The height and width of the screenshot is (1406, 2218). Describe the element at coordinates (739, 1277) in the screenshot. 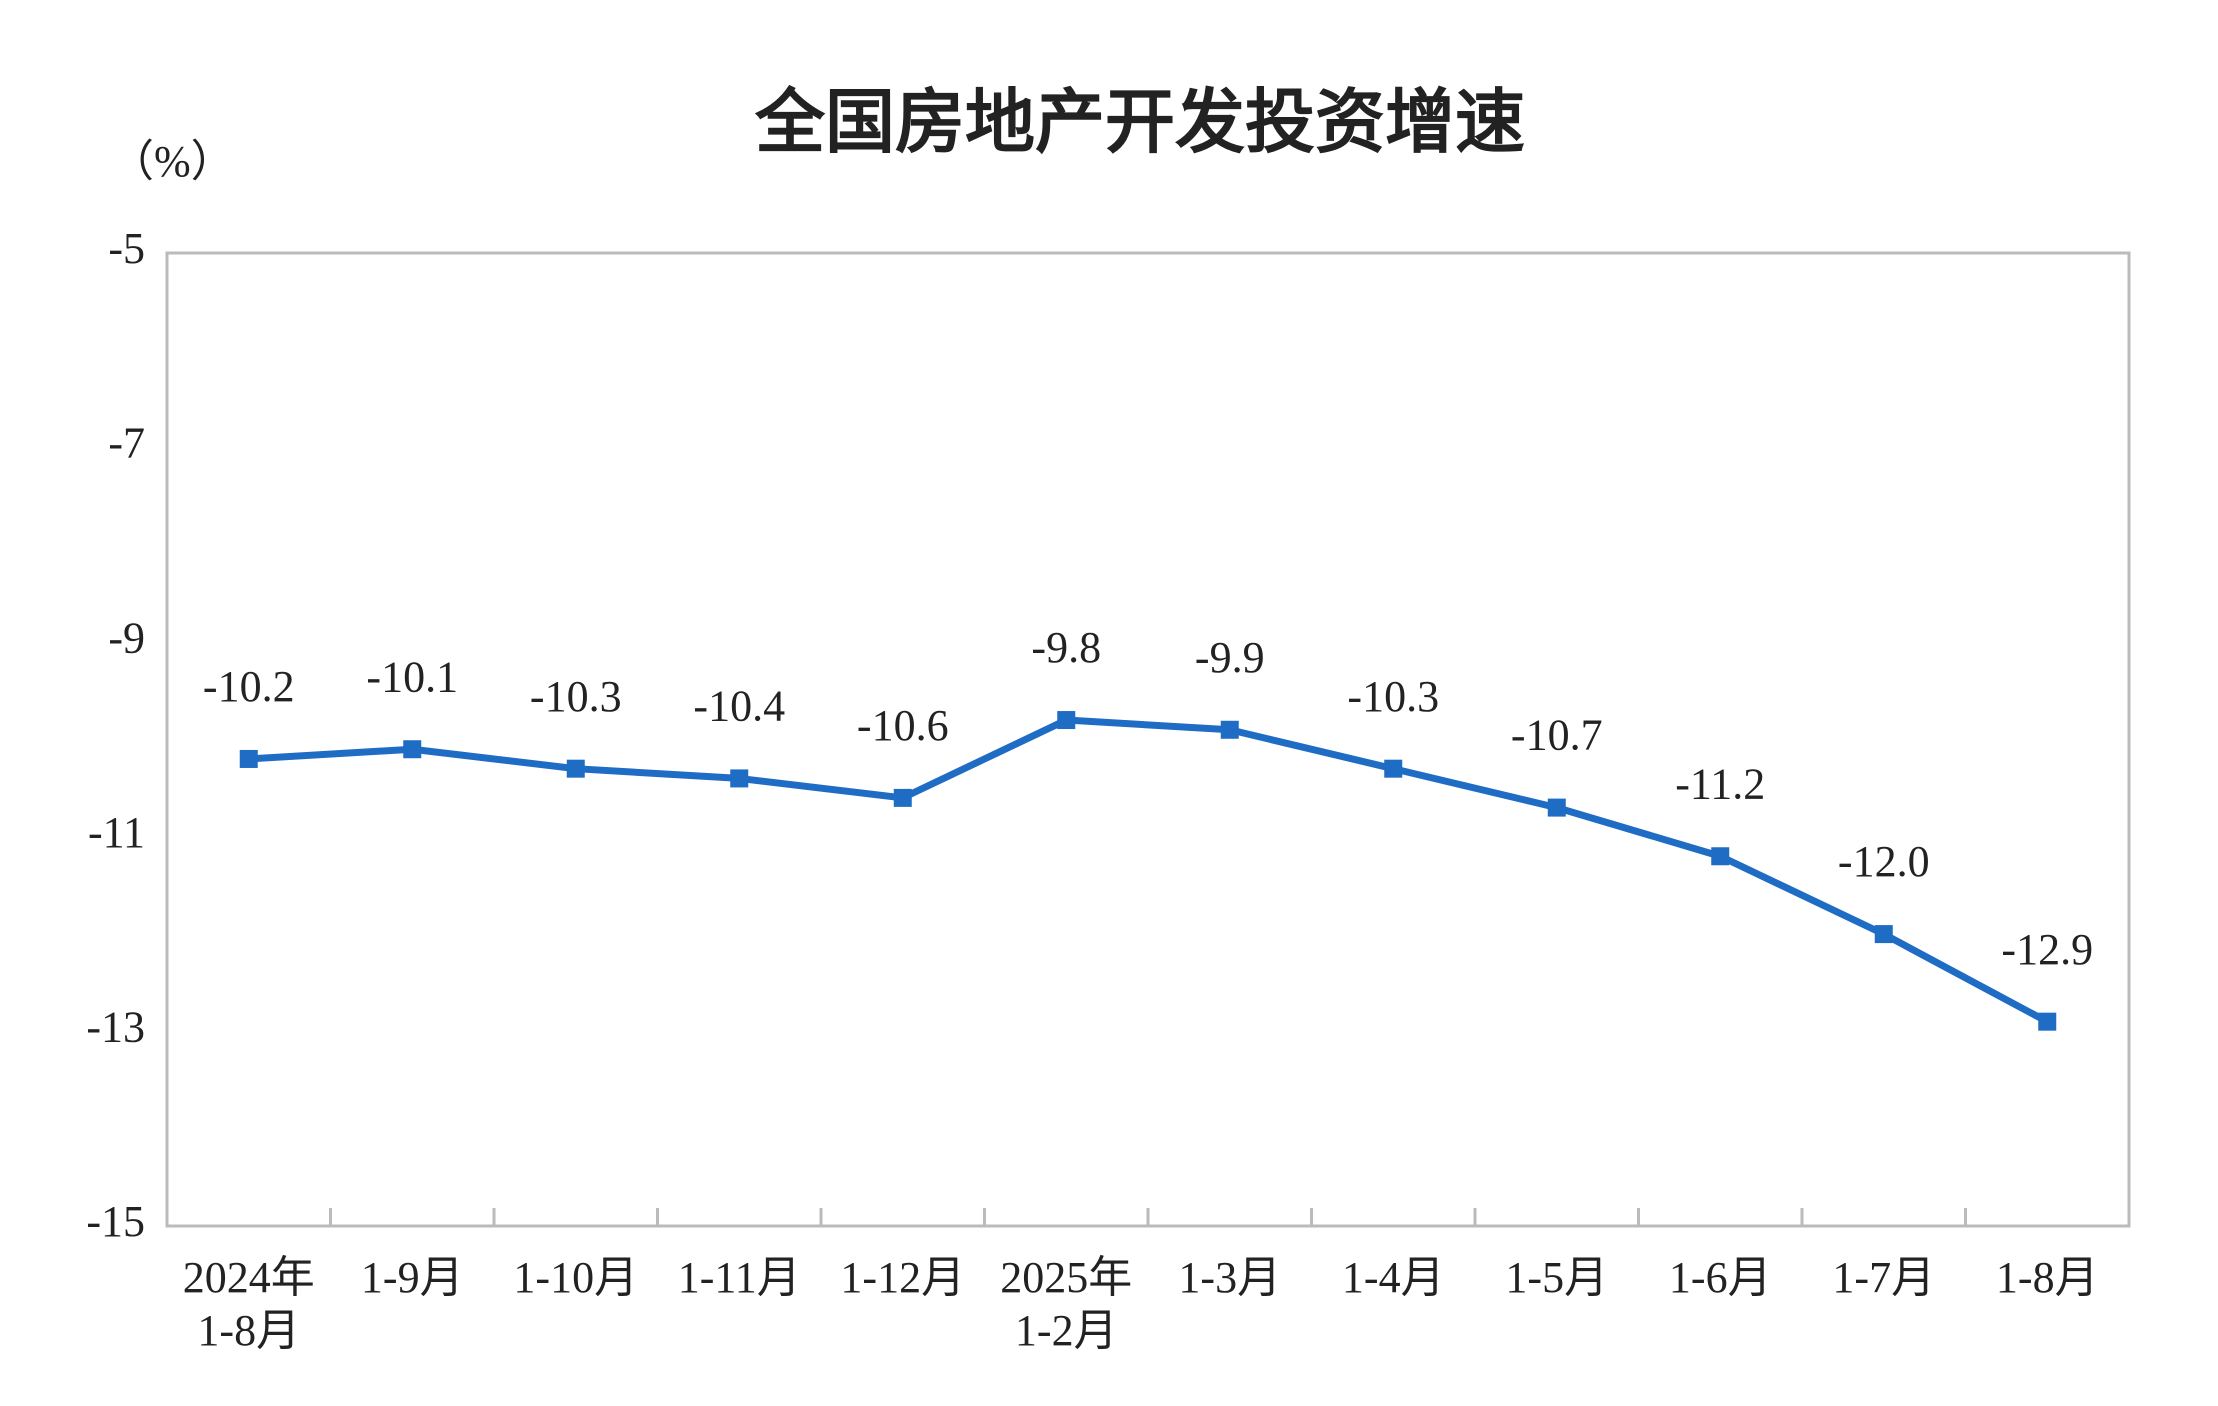

I see `x-tick-label: 1-11月` at that location.